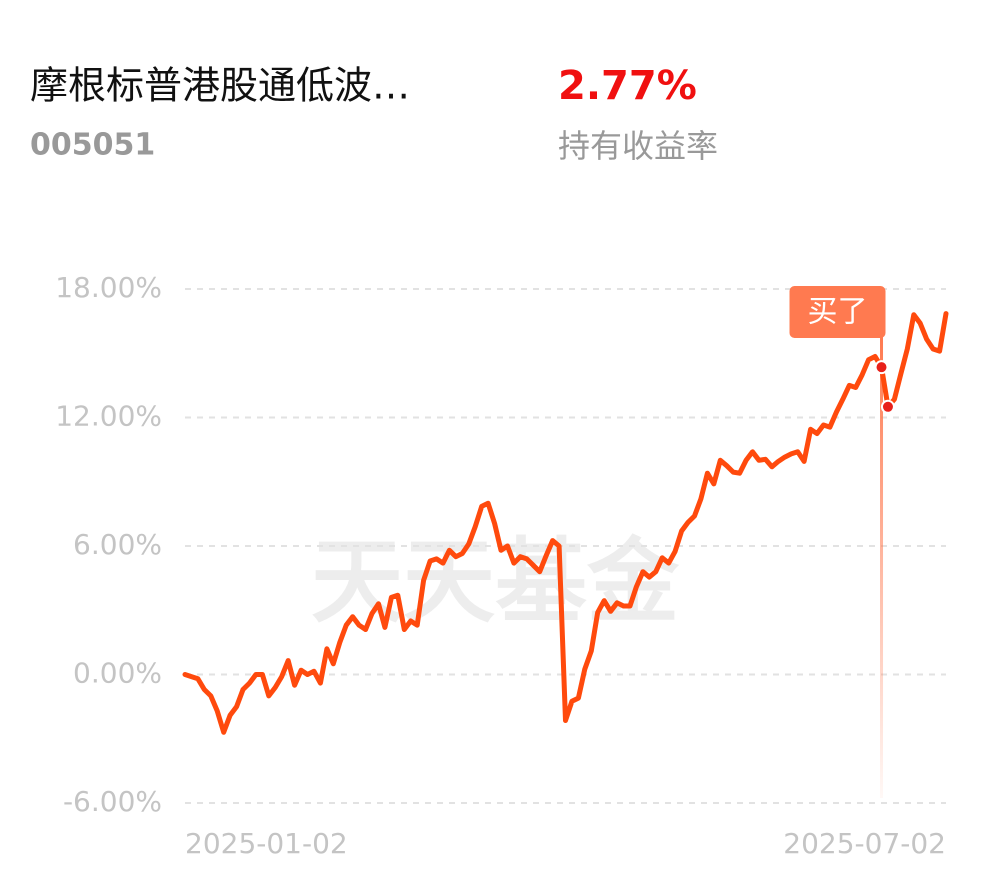  Describe the element at coordinates (864, 843) in the screenshot. I see `x-tick-label: 2025-07-02` at that location.